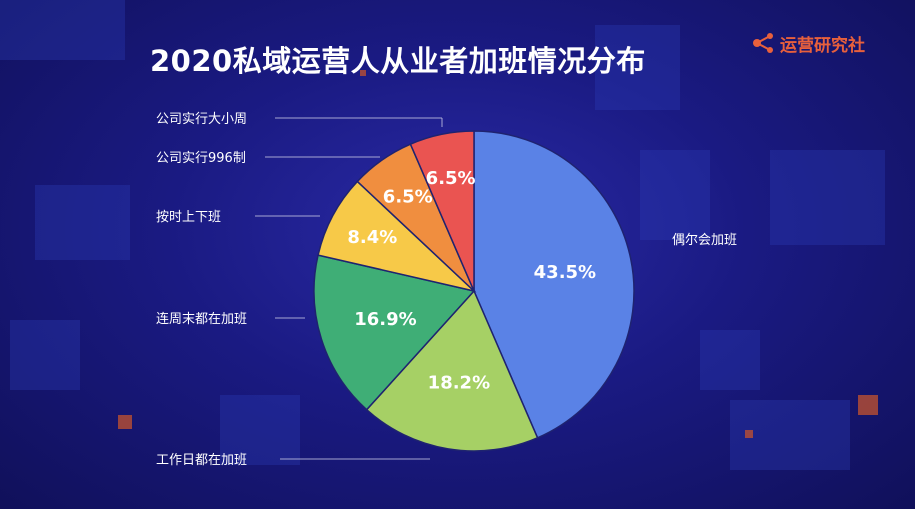  I want to click on slice-percentage-label: 16.9%, so click(385, 319).